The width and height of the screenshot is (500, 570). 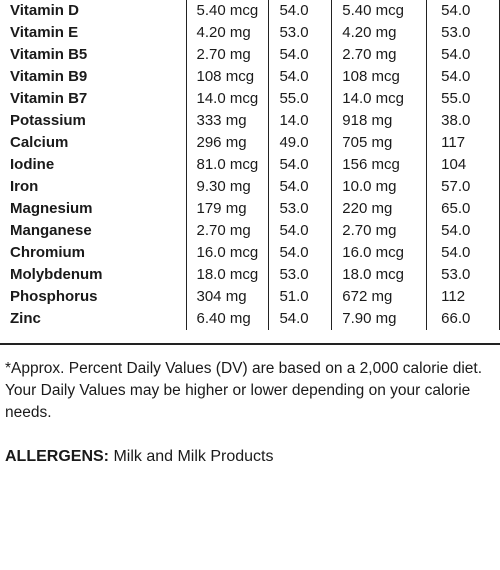 I want to click on nutrient-amount: 81.0 mcg, so click(x=227, y=165).